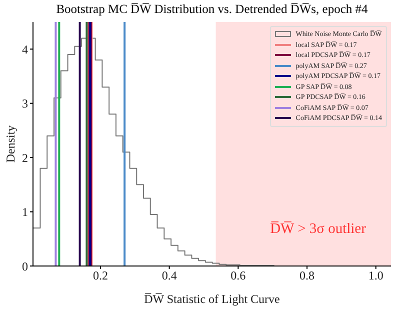 The height and width of the screenshot is (309, 397). What do you see at coordinates (25, 157) in the screenshot?
I see `y-tick-label: 2` at bounding box center [25, 157].